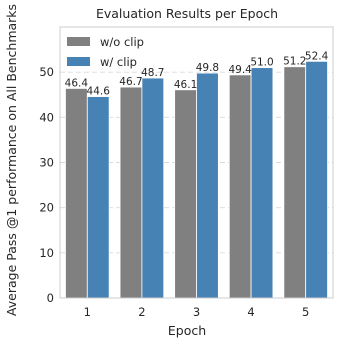 Image resolution: width=339 pixels, height=342 pixels. I want to click on data-label: 48.7, so click(152, 73).